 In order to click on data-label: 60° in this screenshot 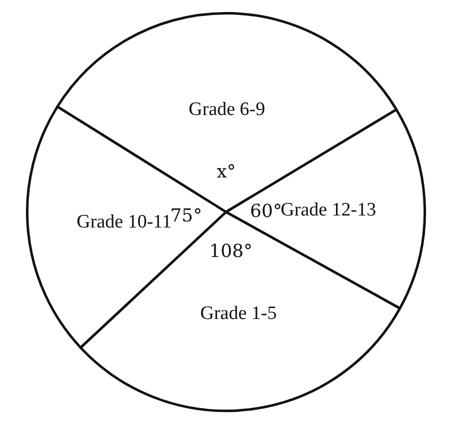, I will do `click(266, 211)`.